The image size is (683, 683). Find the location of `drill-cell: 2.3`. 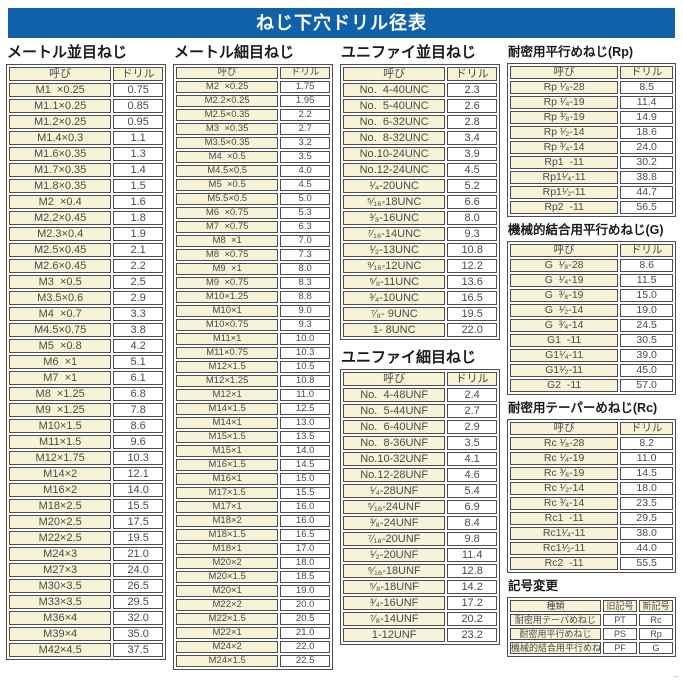

drill-cell: 2.3 is located at coordinates (472, 90).